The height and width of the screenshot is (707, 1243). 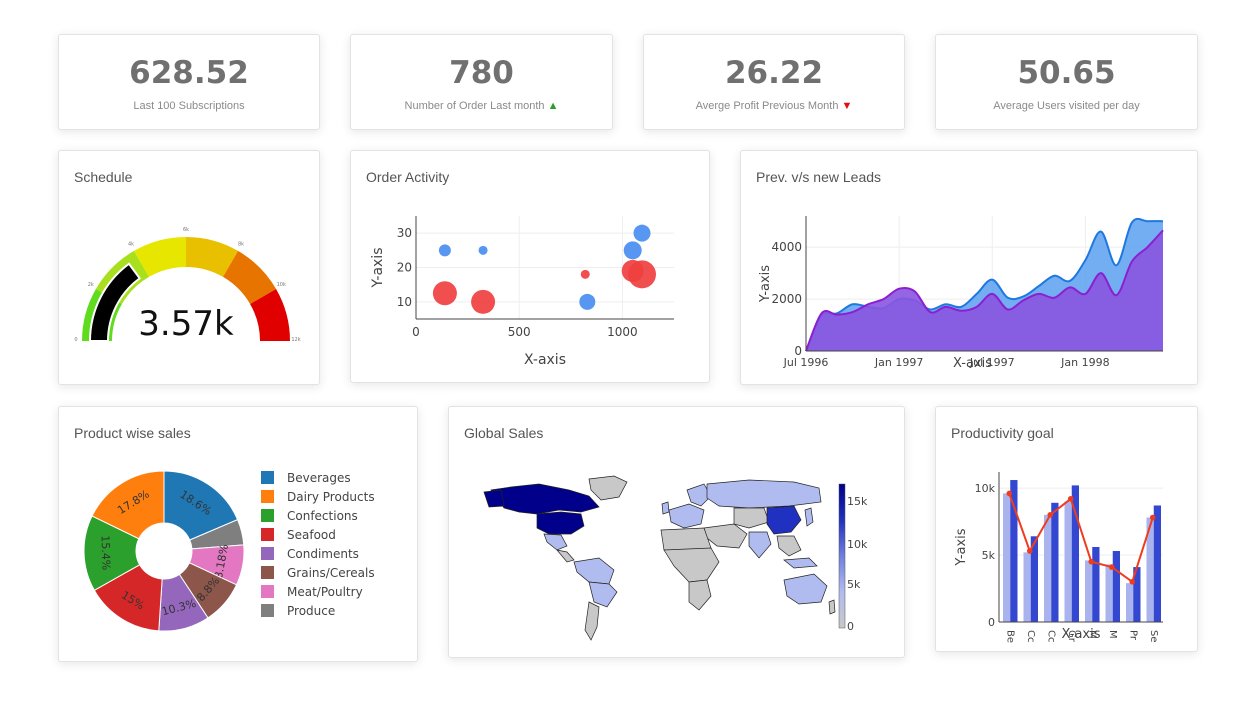 I want to click on legend-item: Seafood, so click(x=298, y=534).